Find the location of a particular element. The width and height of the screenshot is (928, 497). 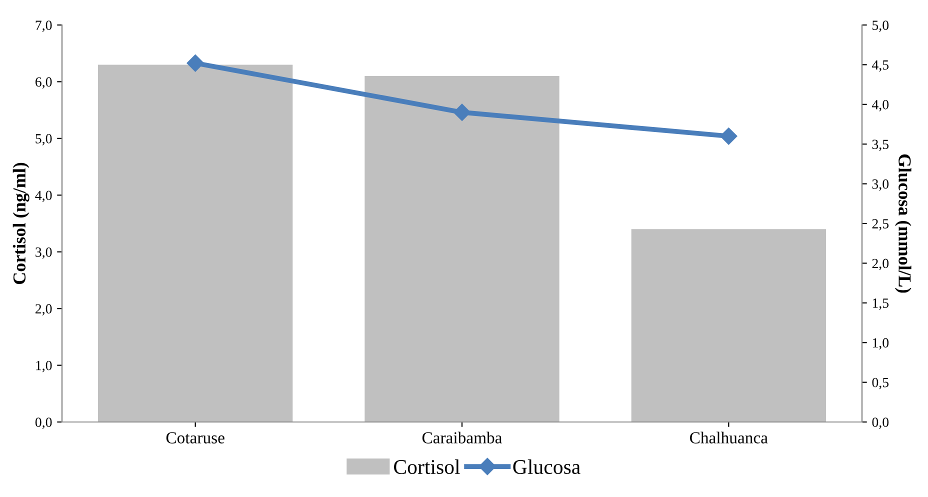

y2-tick-label: 3,5 is located at coordinates (880, 146).